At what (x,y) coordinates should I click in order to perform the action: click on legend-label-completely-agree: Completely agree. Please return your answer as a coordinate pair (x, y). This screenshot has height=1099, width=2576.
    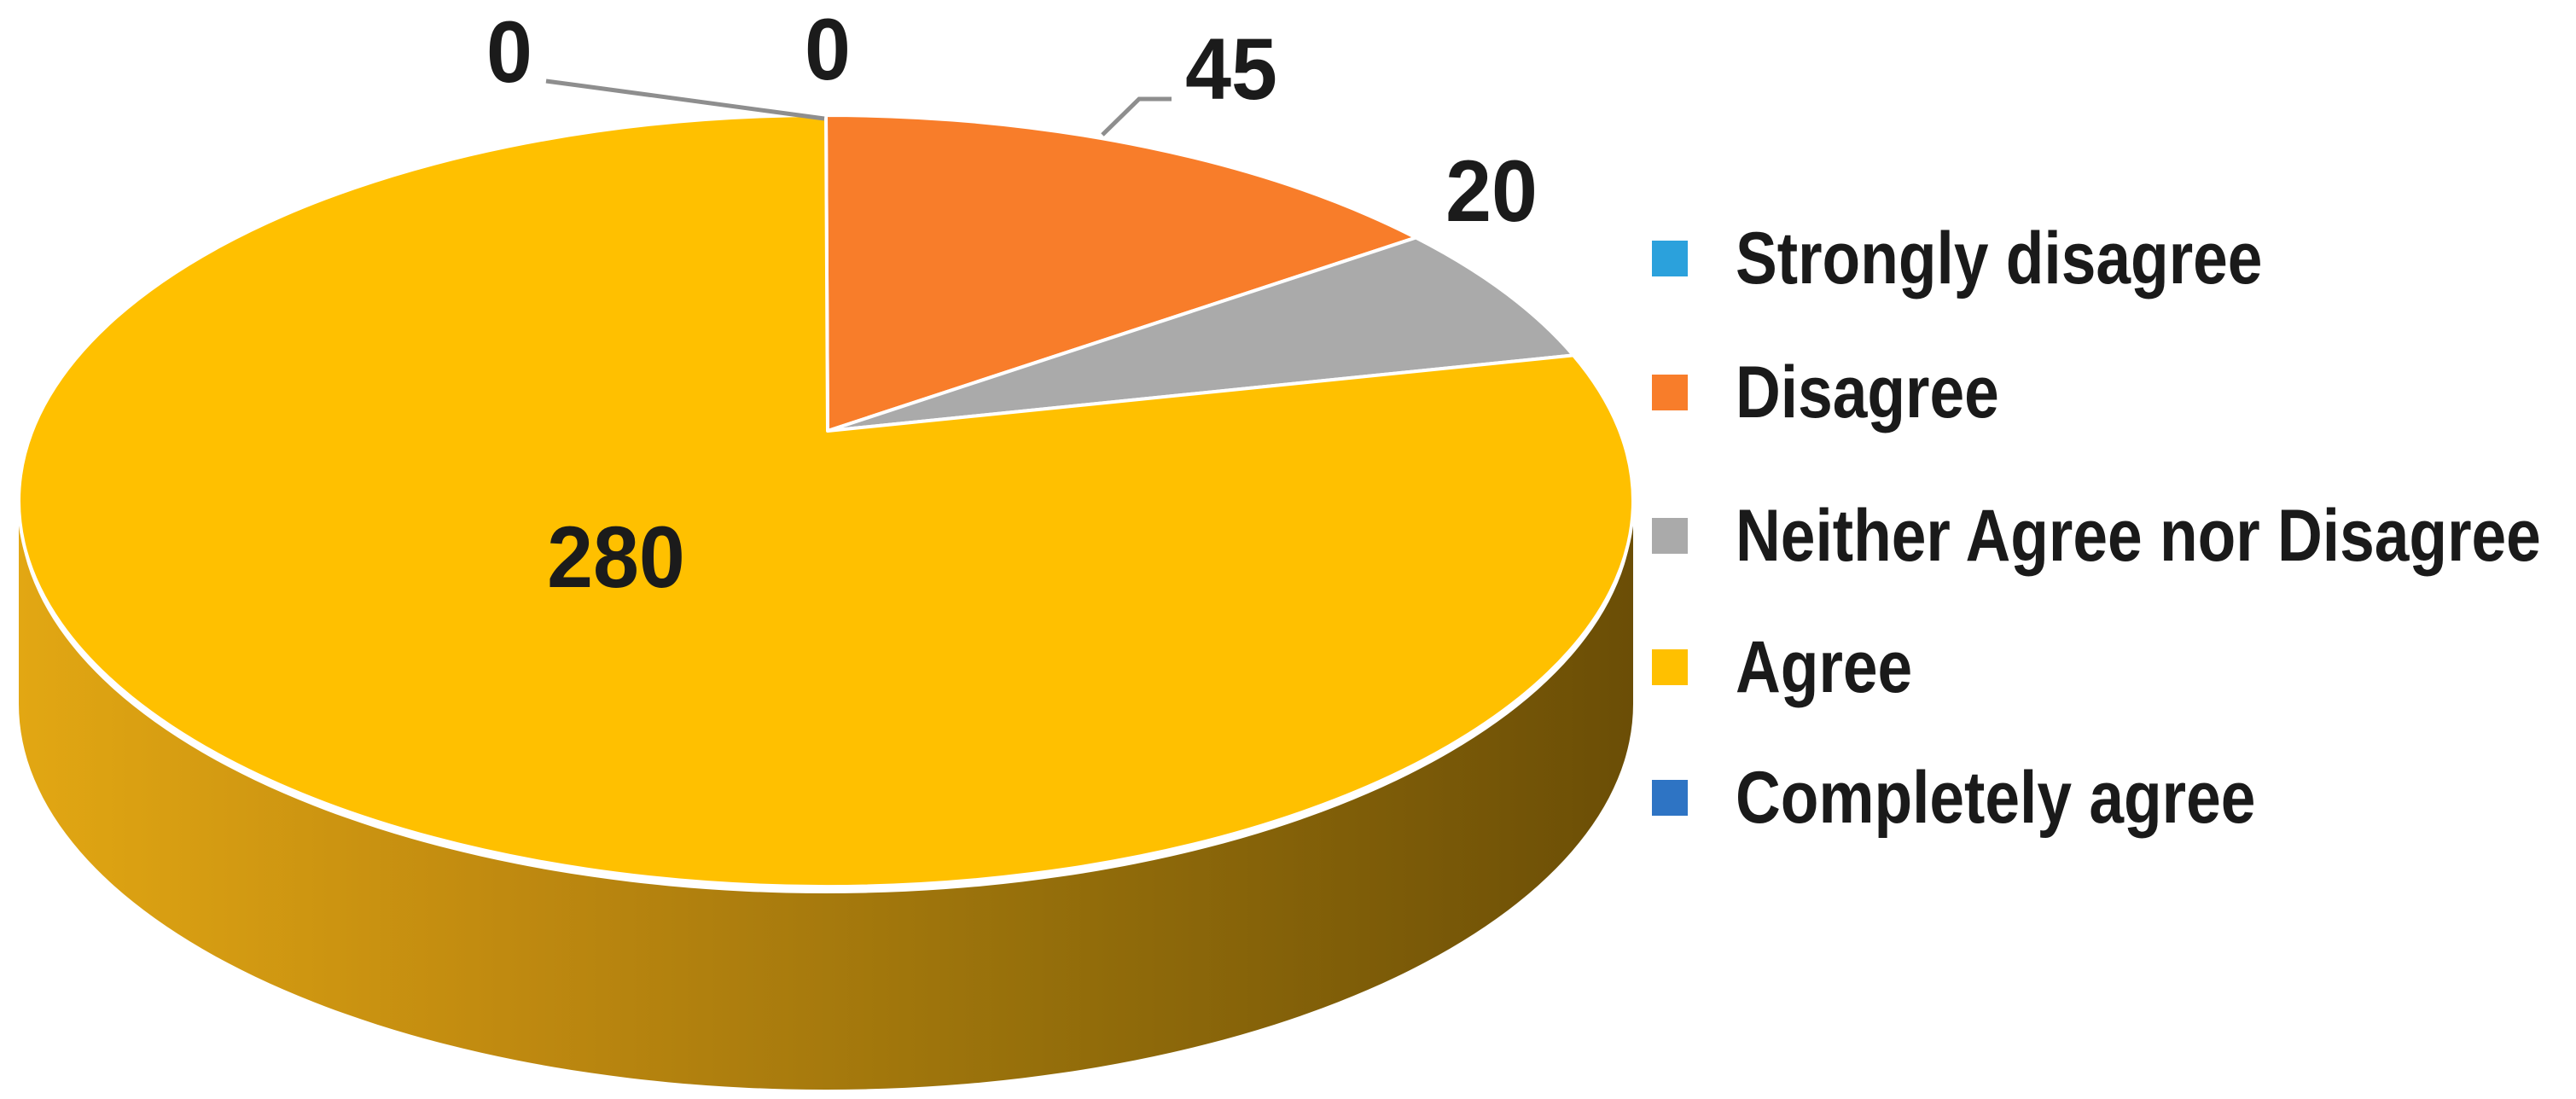
    Looking at the image, I should click on (1996, 798).